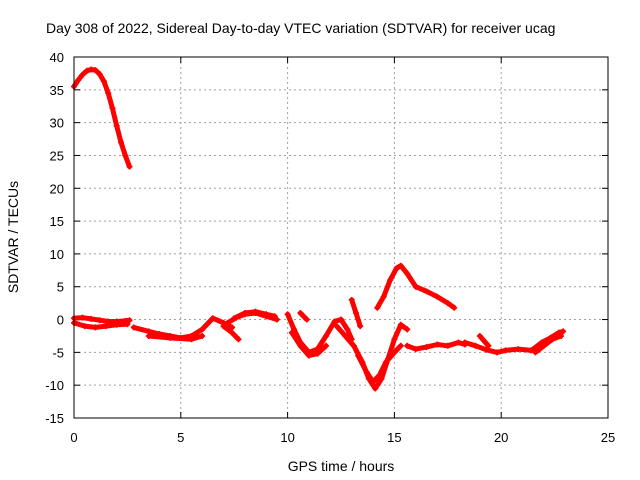 The width and height of the screenshot is (640, 480). I want to click on y-tick-label: 5, so click(60, 287).